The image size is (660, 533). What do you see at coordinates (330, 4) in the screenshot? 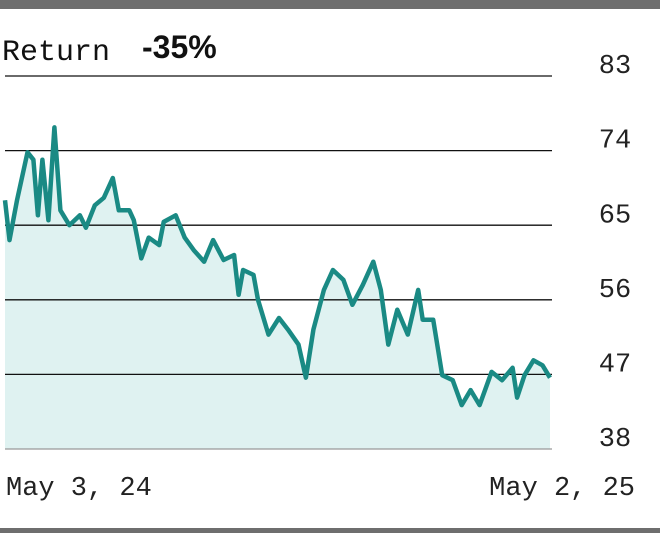
I see `top-bar` at bounding box center [330, 4].